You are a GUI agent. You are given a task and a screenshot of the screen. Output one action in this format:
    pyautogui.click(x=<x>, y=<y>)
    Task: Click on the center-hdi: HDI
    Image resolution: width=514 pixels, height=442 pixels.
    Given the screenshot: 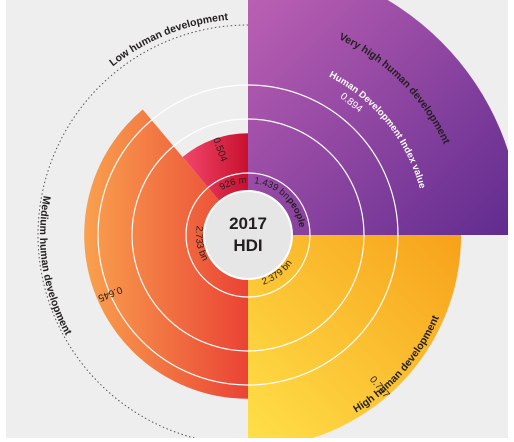 What is the action you would take?
    pyautogui.click(x=247, y=245)
    